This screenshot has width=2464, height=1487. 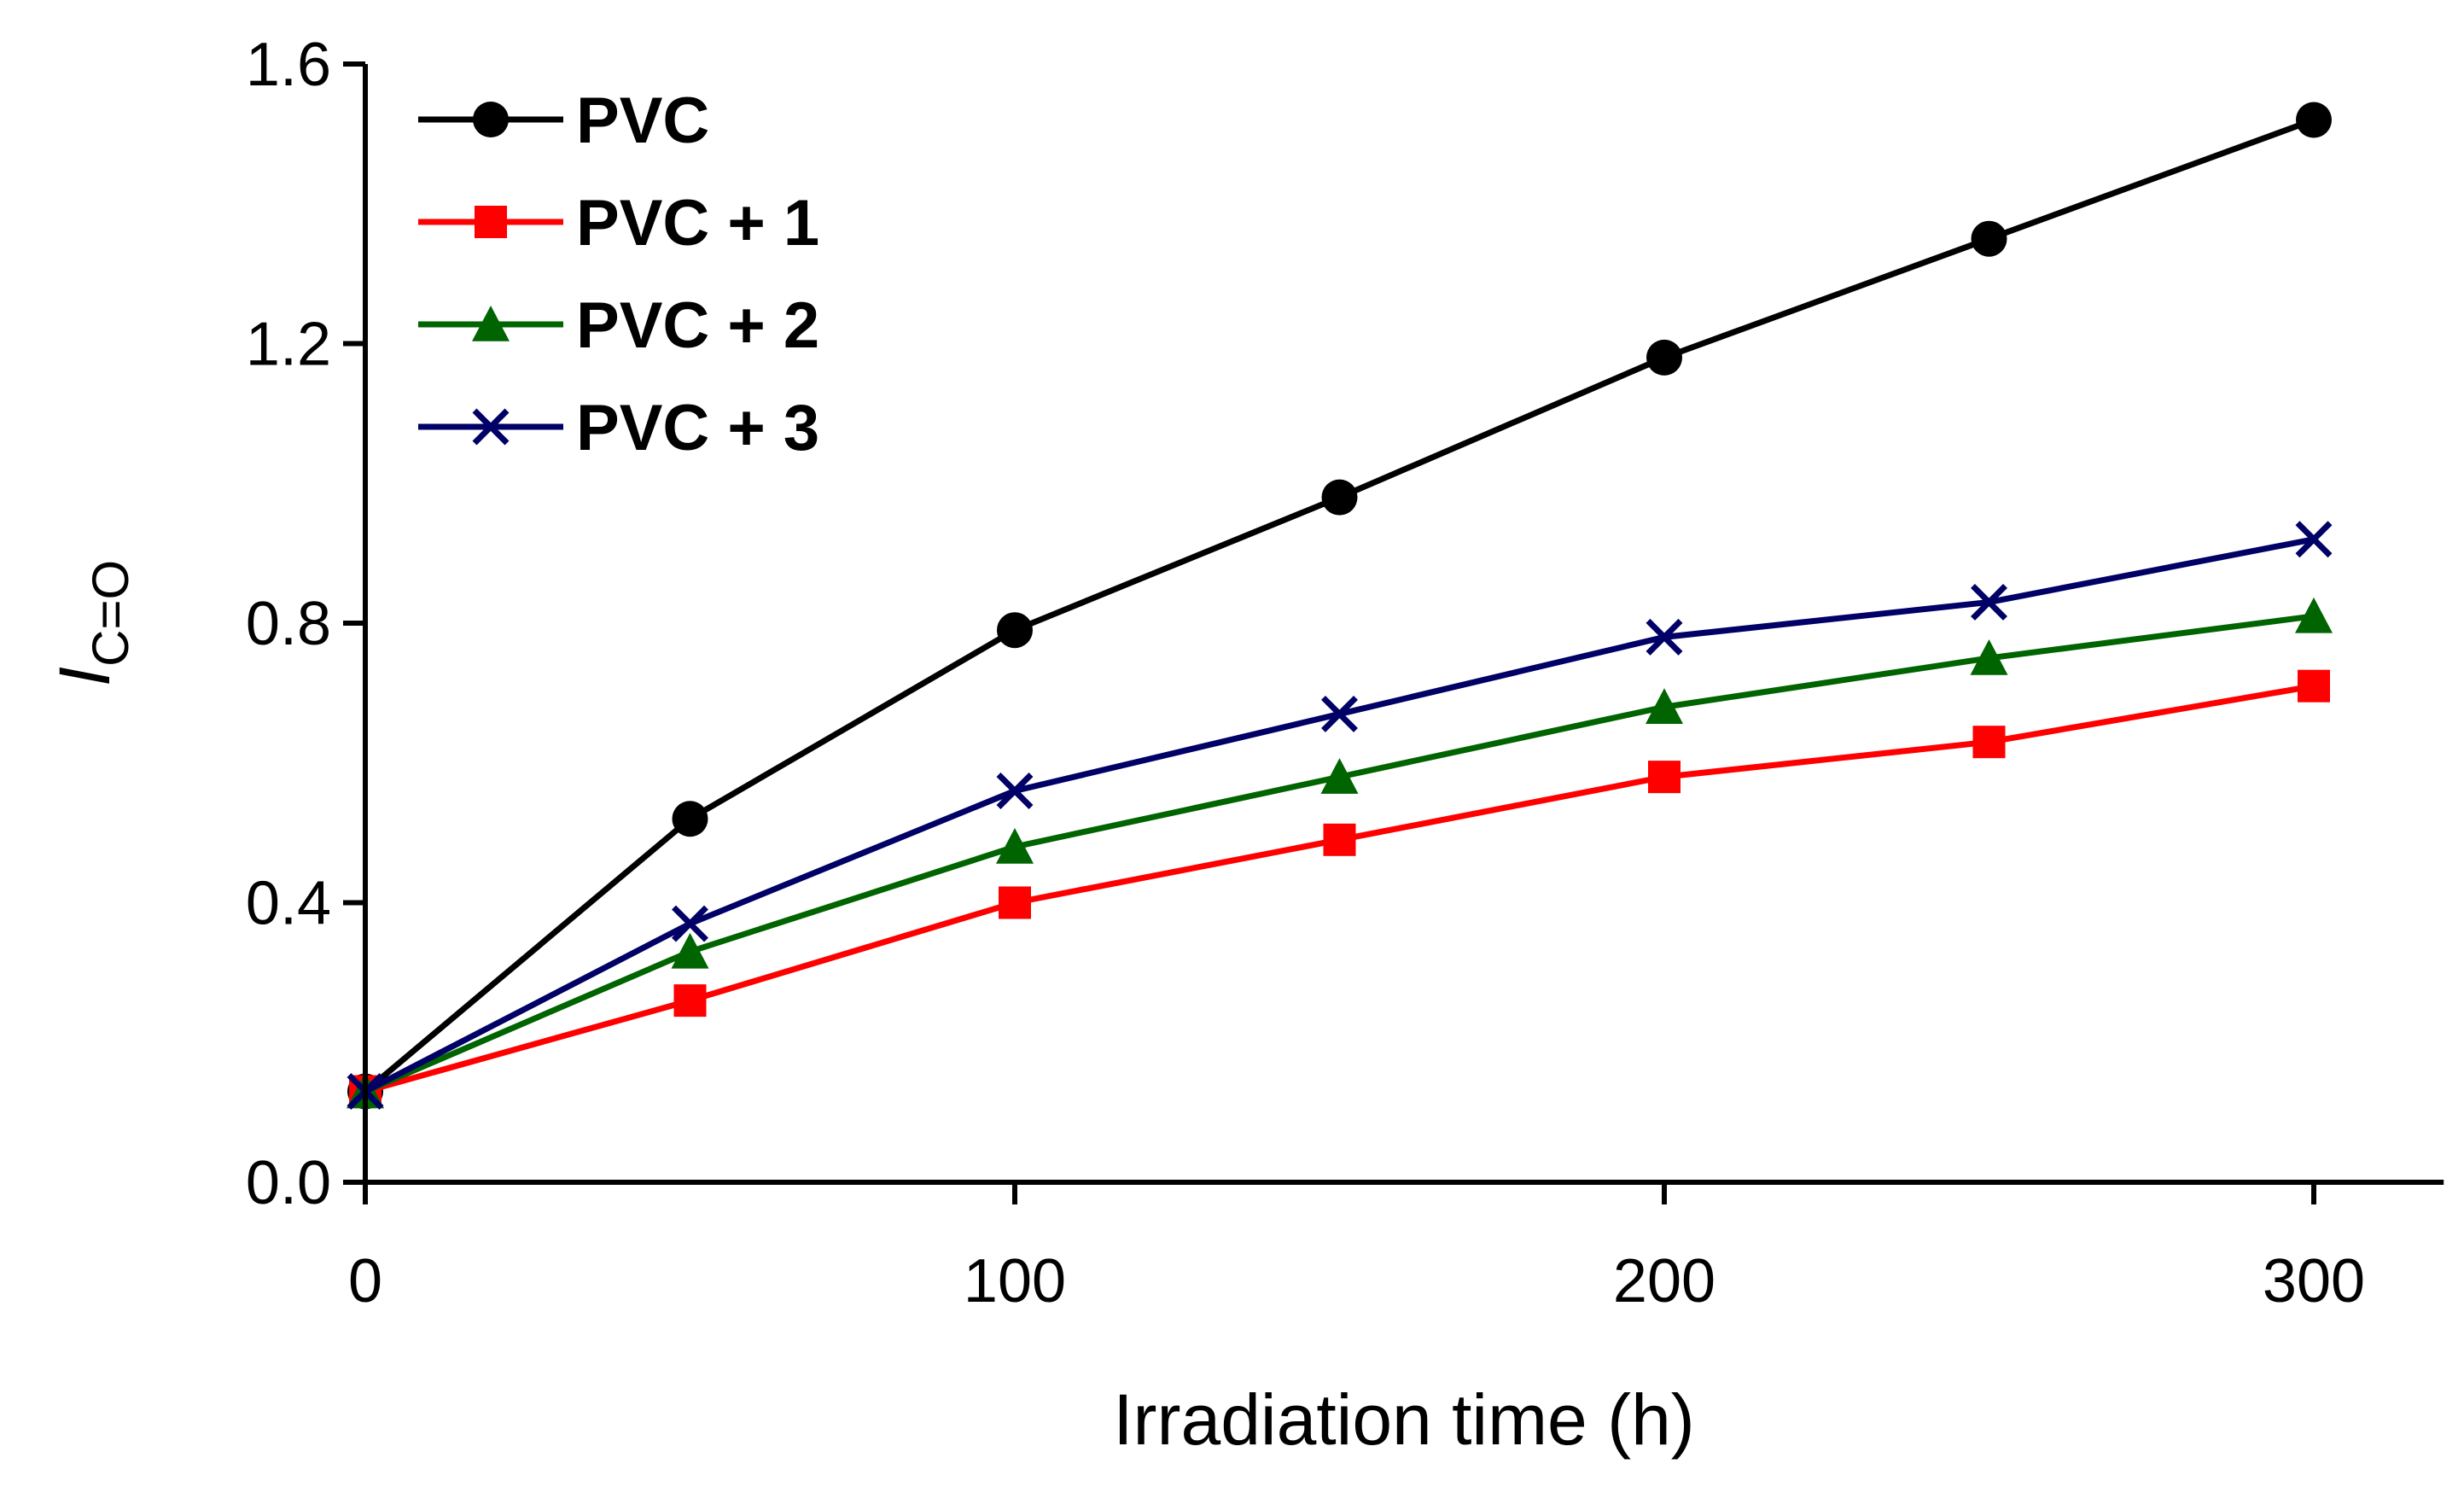 What do you see at coordinates (365, 1281) in the screenshot?
I see `x-tick-label: 0` at bounding box center [365, 1281].